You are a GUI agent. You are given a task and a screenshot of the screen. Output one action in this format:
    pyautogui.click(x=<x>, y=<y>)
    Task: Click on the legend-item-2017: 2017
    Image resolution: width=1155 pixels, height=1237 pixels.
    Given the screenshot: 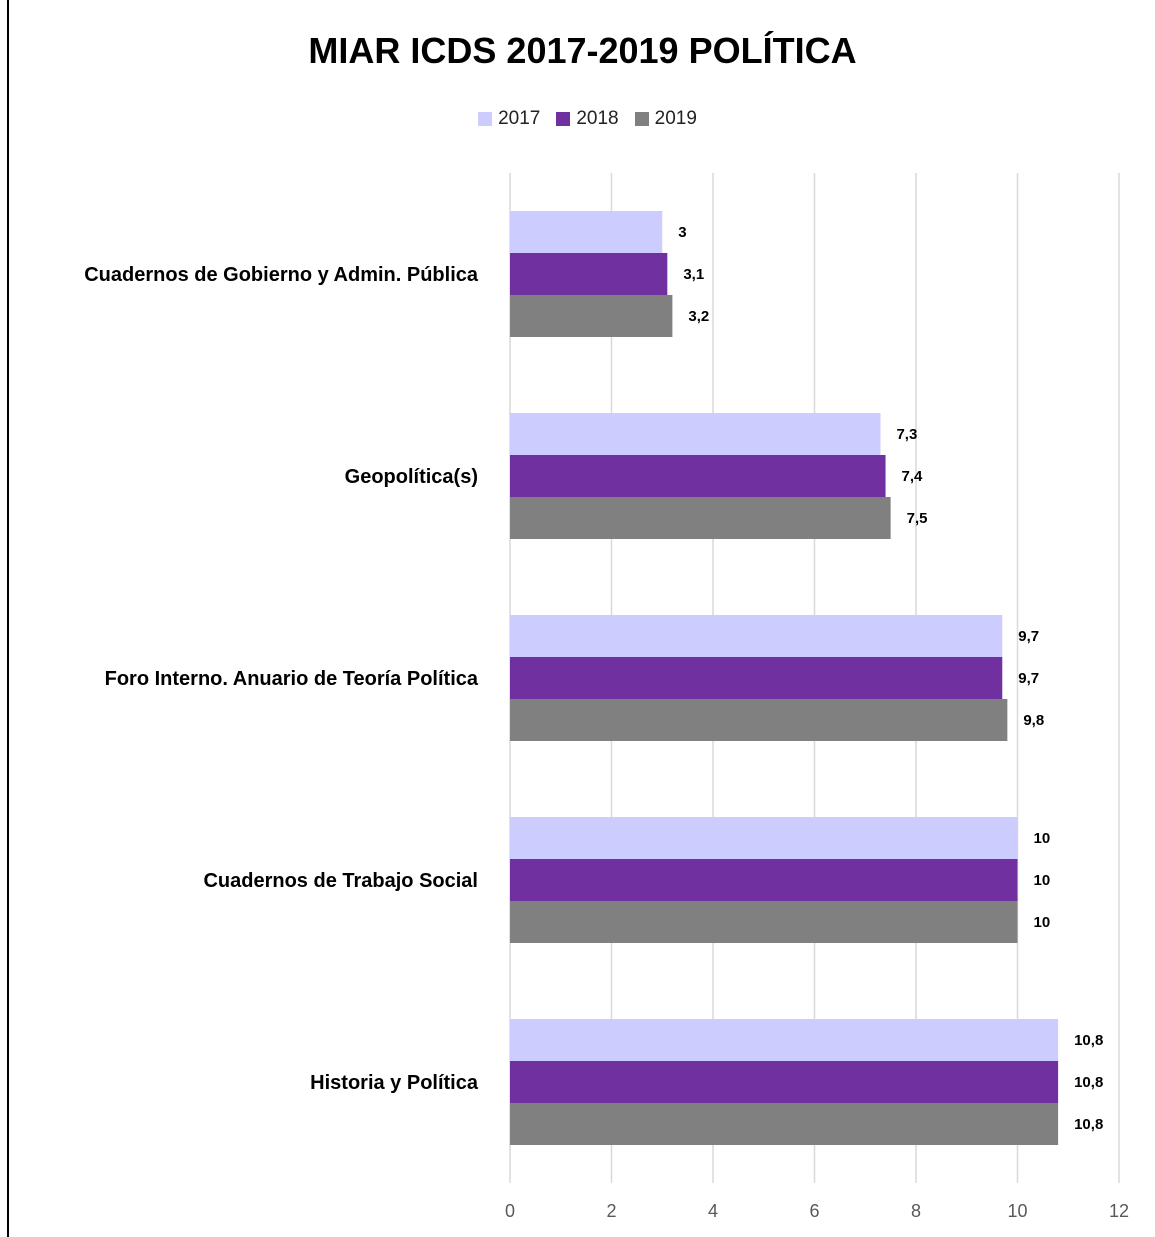 What is the action you would take?
    pyautogui.click(x=509, y=119)
    